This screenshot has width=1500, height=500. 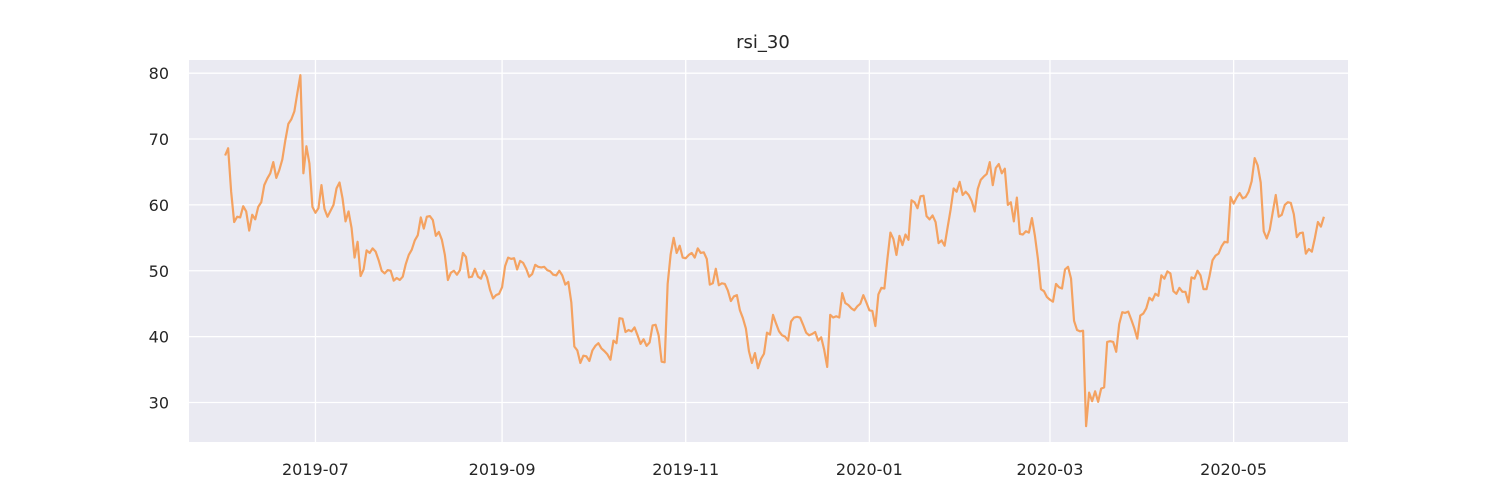 I want to click on x-tick-label: 2019-11, so click(x=685, y=469).